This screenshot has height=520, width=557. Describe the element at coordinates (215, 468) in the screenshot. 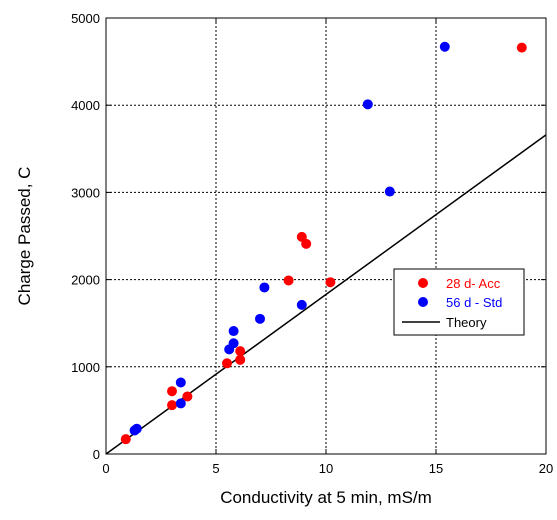

I see `x-tick-label: 5` at that location.